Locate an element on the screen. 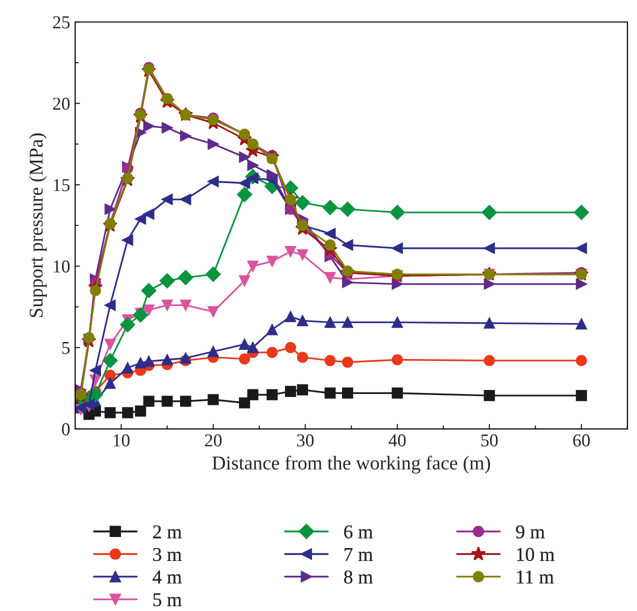 The width and height of the screenshot is (637, 611). legend-label: 5 m is located at coordinates (167, 599).